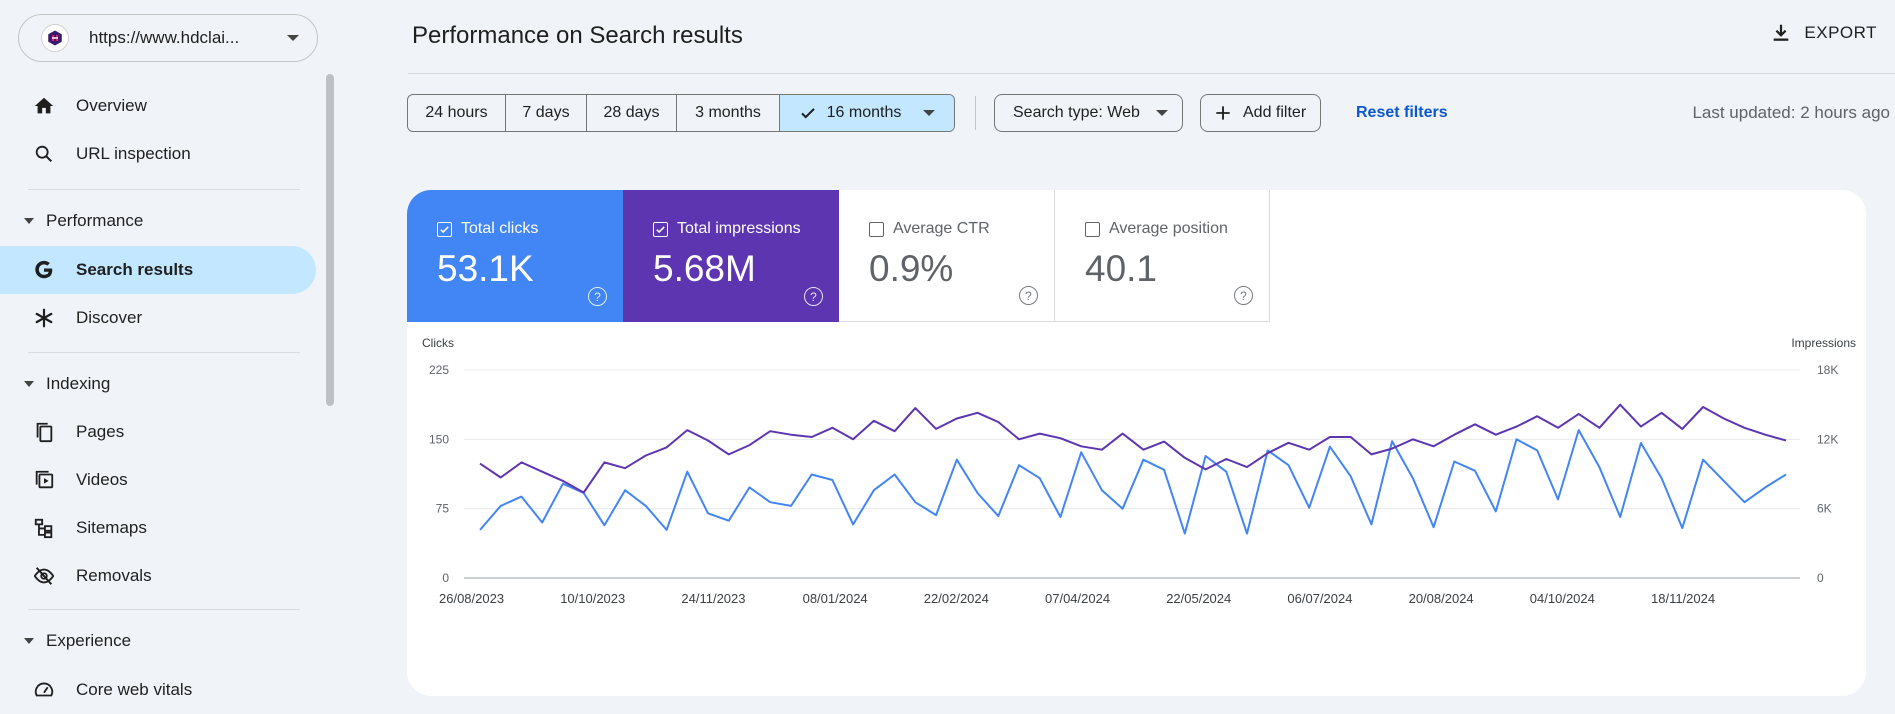  What do you see at coordinates (1441, 598) in the screenshot?
I see `x-tick-label: 20/08/2024` at bounding box center [1441, 598].